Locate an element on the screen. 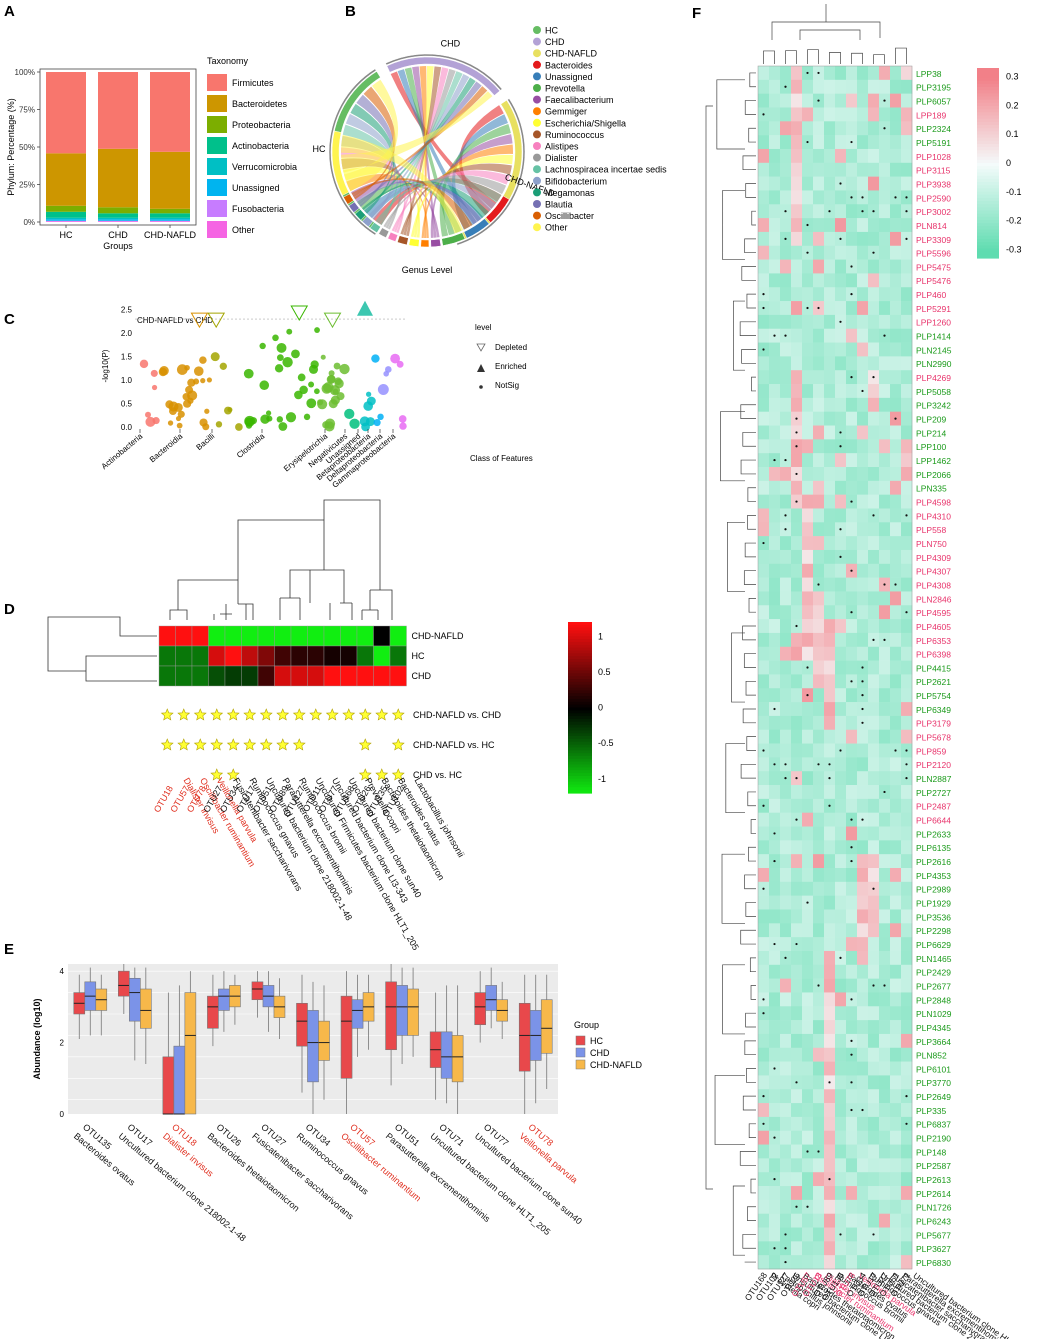 Image resolution: width=1060 pixels, height=1339 pixels. legend-label: Escherichia/Shigella is located at coordinates (585, 123).